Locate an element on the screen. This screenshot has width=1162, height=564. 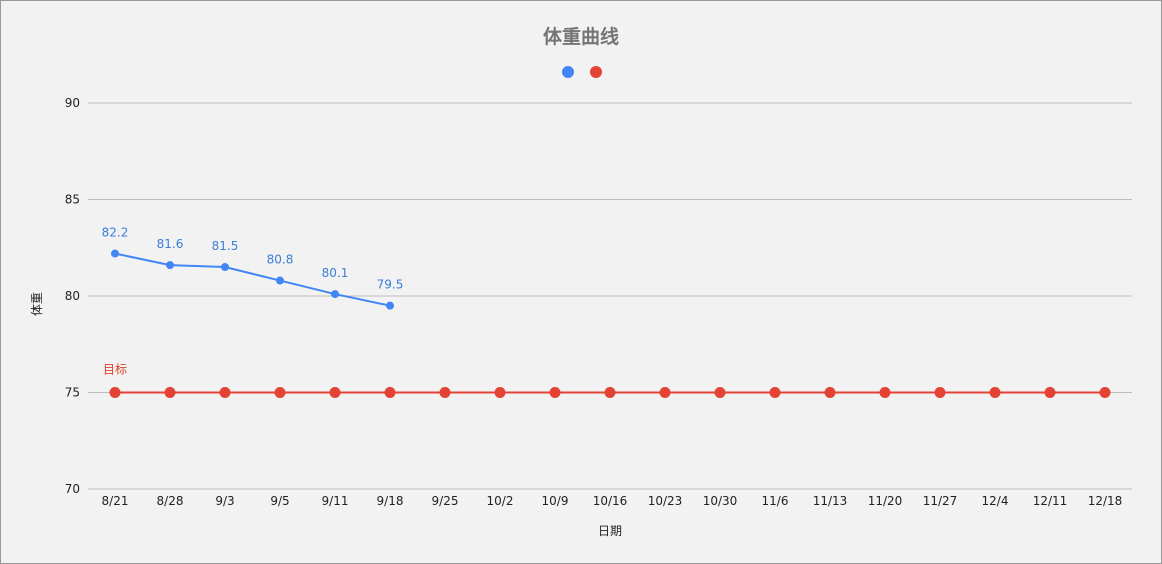
x-tick-label: 12/11 is located at coordinates (1050, 501).